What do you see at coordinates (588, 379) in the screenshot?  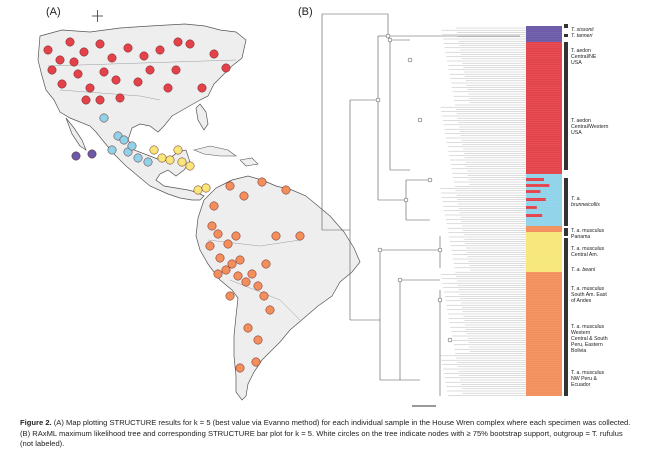 I see `clade-label: T. a. musculus NW Peru & Ecuador` at bounding box center [588, 379].